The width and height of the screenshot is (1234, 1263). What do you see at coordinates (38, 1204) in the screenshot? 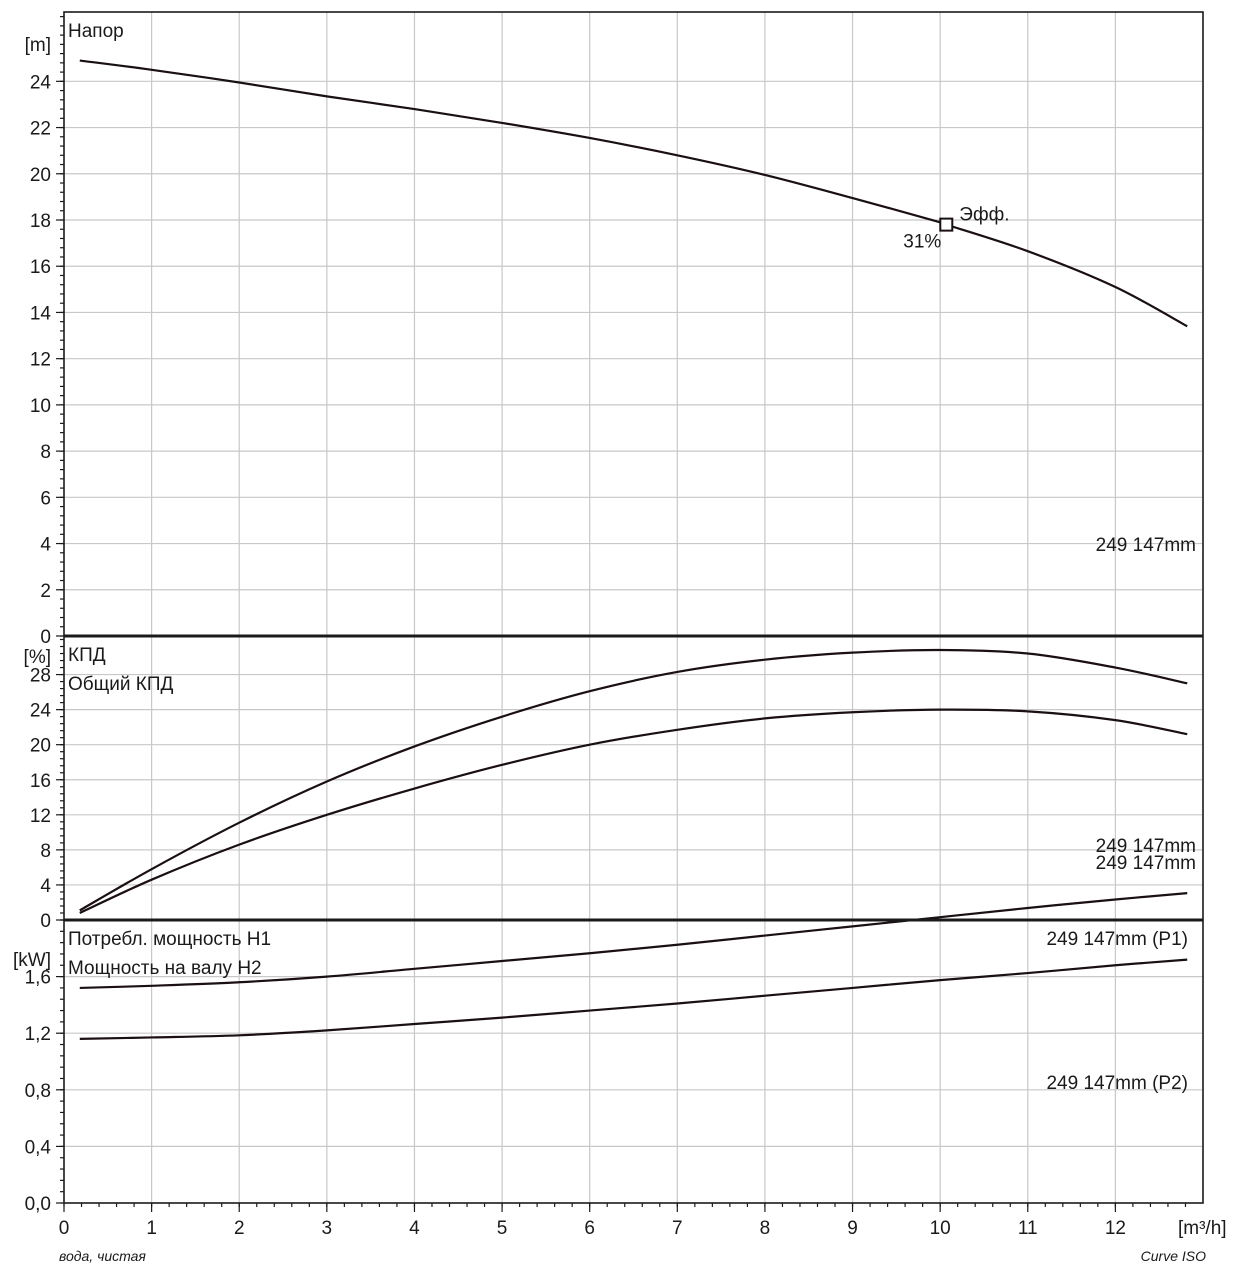
I see `y-tick-label: 0,0` at bounding box center [38, 1204].